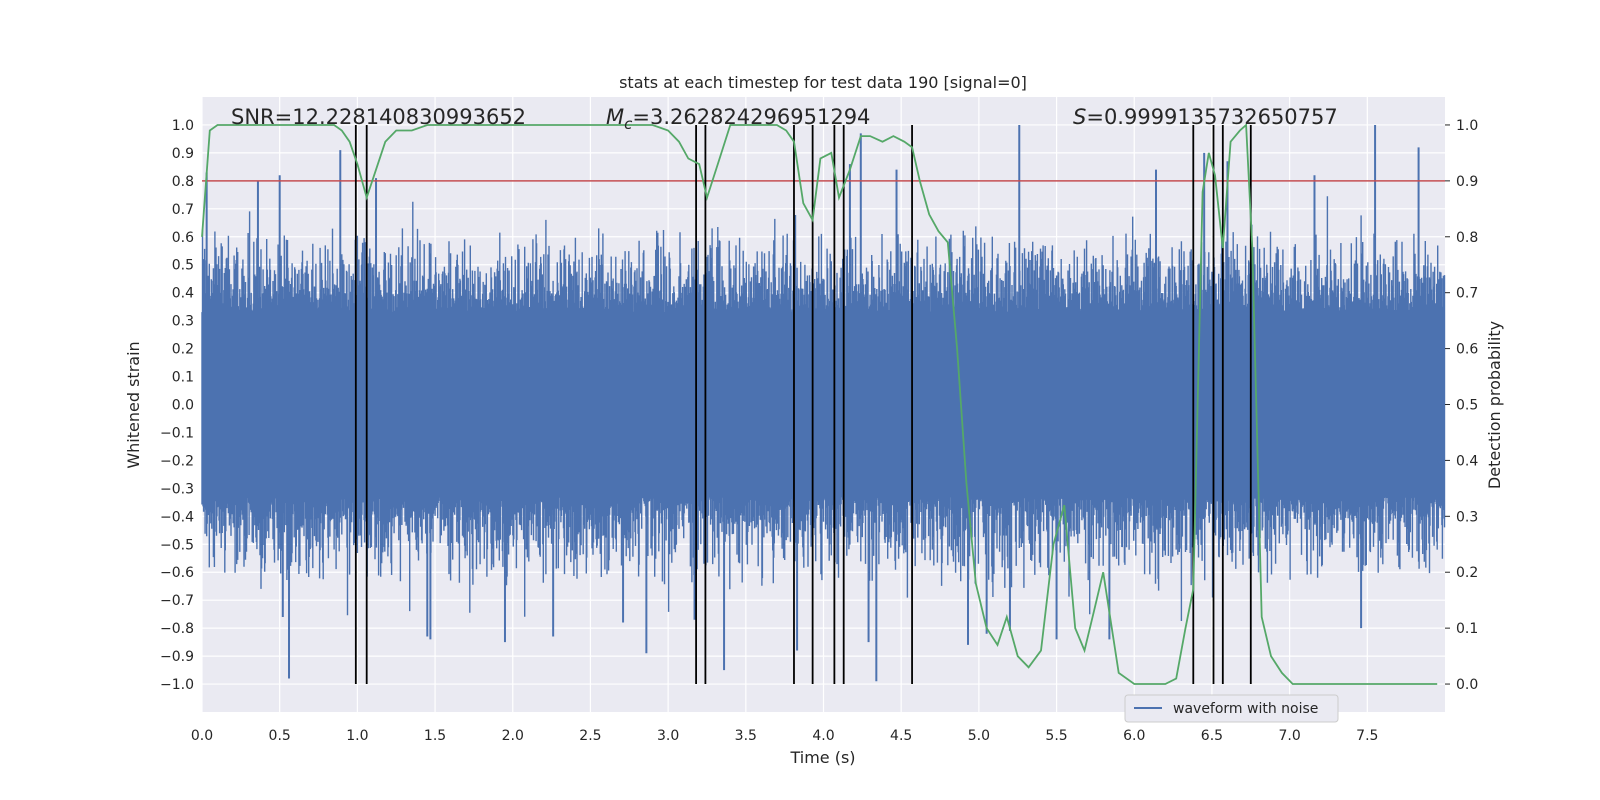 The height and width of the screenshot is (800, 1600). Describe the element at coordinates (177, 629) in the screenshot. I see `y-left-tick-label: −0.8` at that location.